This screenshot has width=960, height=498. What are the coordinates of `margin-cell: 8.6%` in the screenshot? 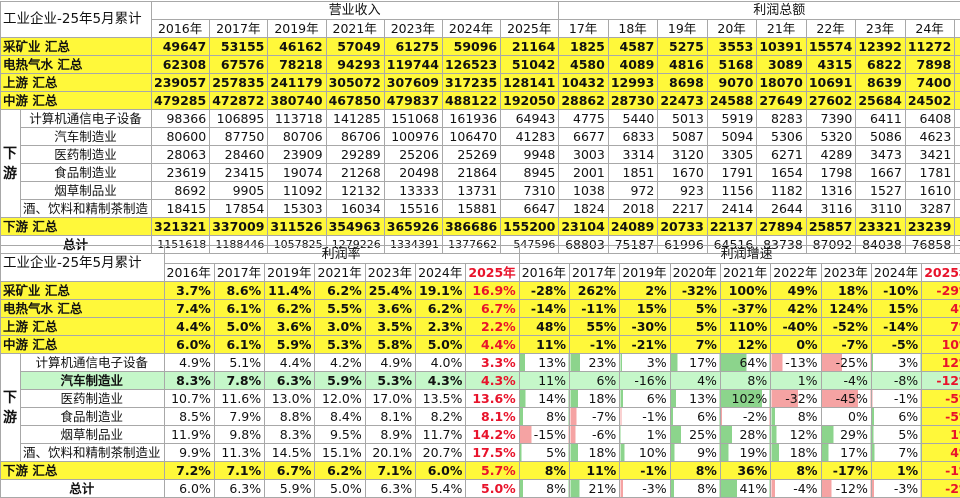 It's located at (239, 290).